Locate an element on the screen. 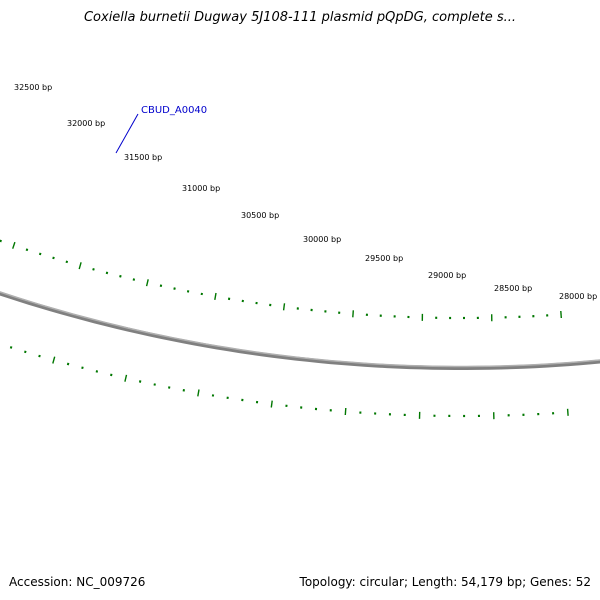 The width and height of the screenshot is (600, 600). inner-tick-ring is located at coordinates (289, 383).